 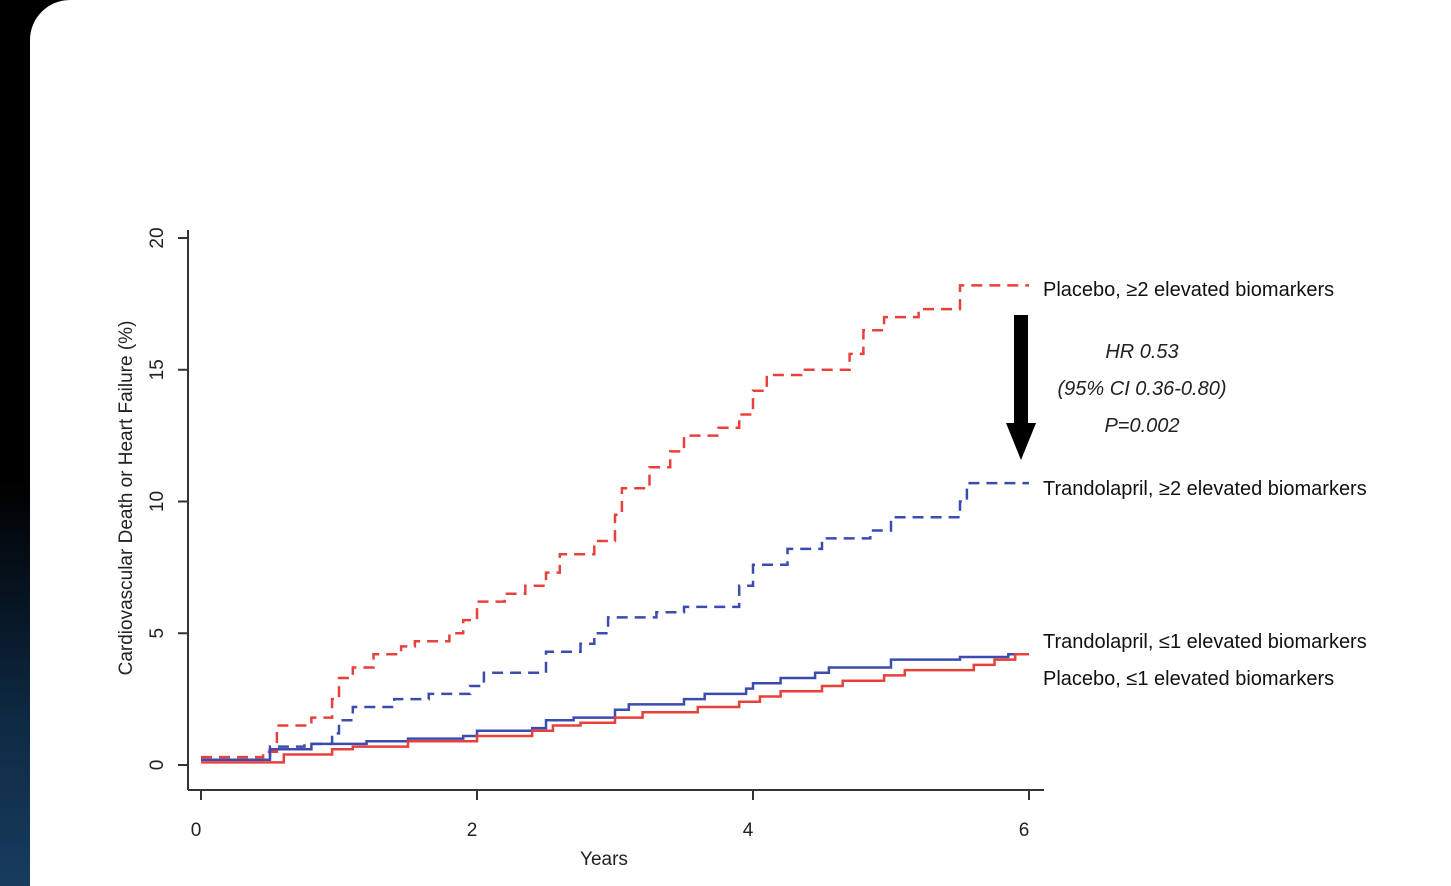 What do you see at coordinates (1188, 679) in the screenshot?
I see `legend-placebo-low: Placebo, ≤1 elevated biomarkers` at bounding box center [1188, 679].